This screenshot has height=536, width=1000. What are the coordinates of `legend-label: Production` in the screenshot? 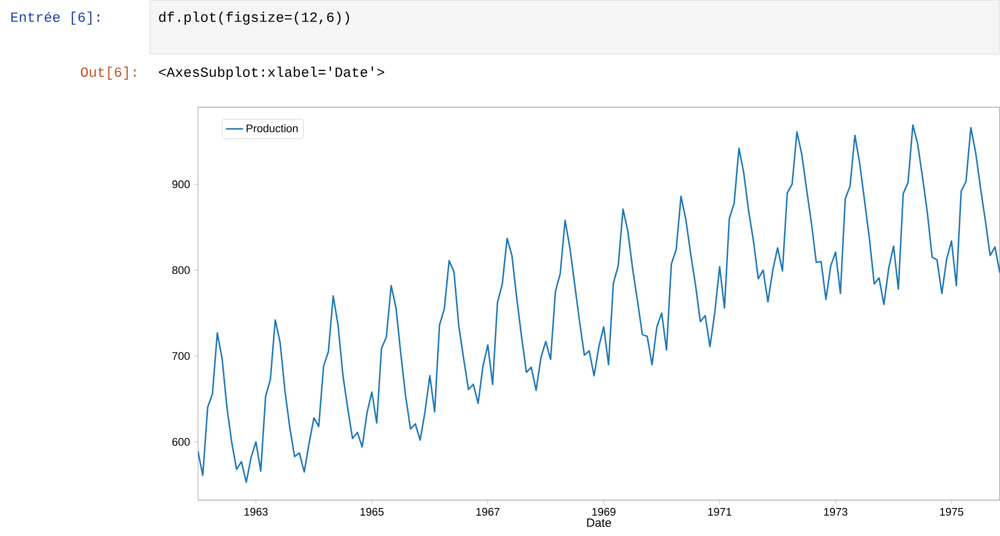 It's located at (272, 128).